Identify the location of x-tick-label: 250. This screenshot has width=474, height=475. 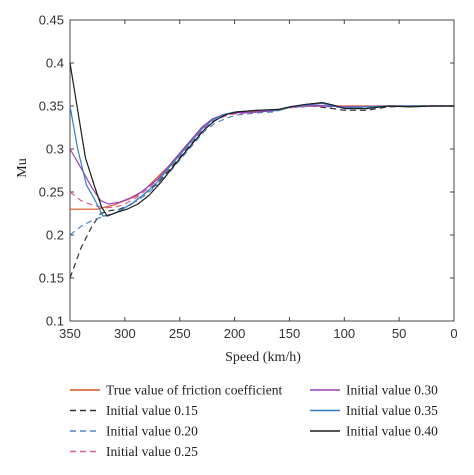
(180, 333).